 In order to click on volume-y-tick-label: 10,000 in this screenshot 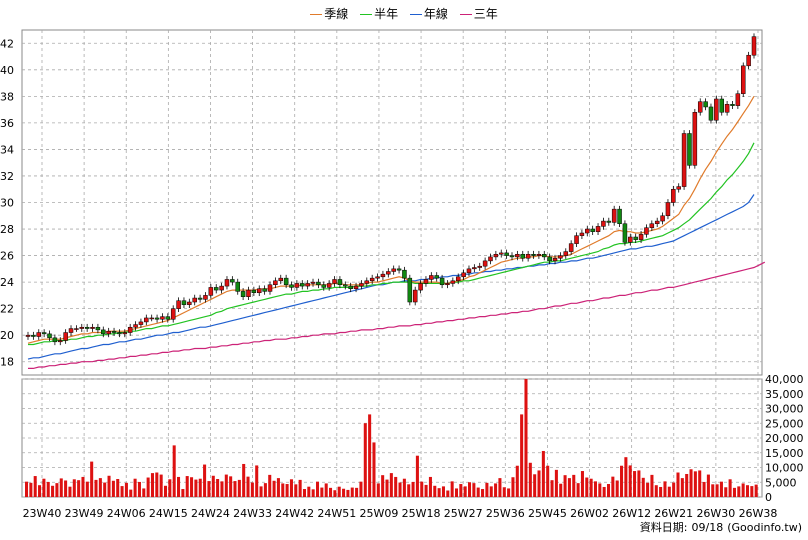, I will do `click(784, 468)`.